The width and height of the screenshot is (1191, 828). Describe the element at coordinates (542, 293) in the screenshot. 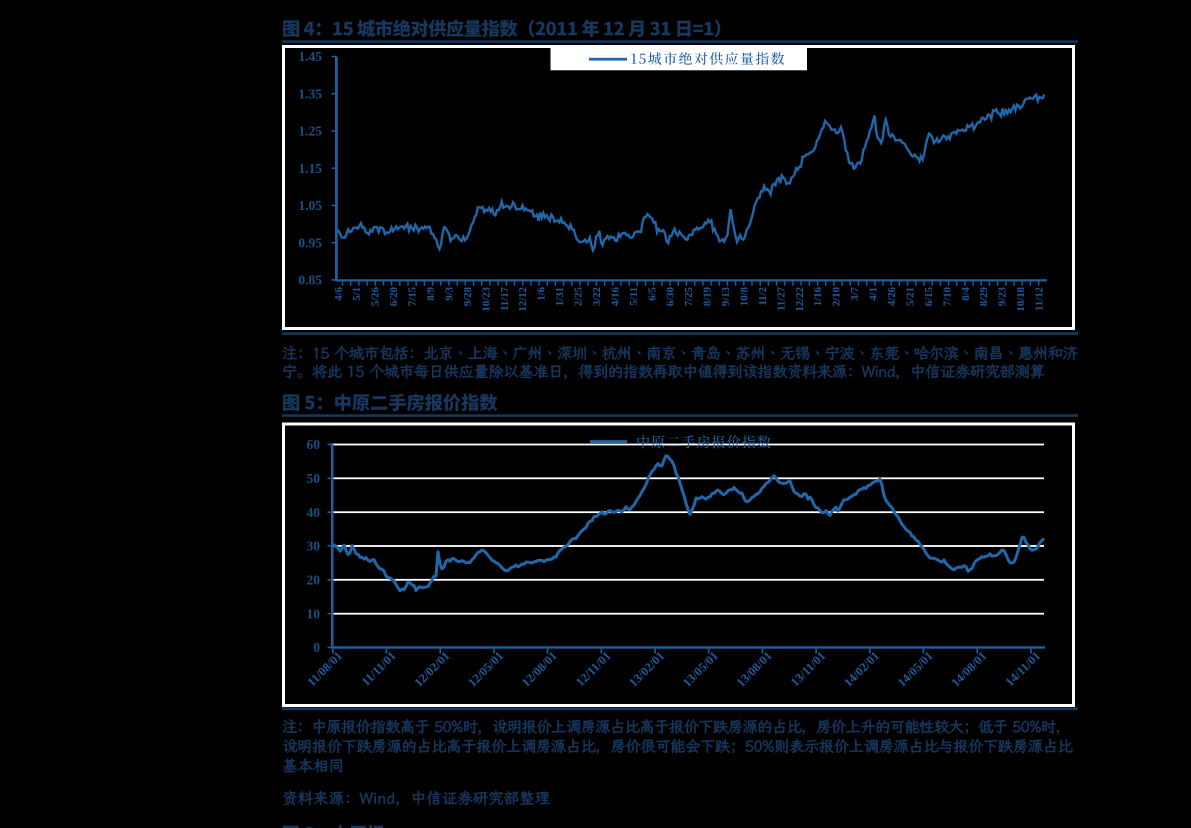

I see `svg-text: 1/6` at that location.